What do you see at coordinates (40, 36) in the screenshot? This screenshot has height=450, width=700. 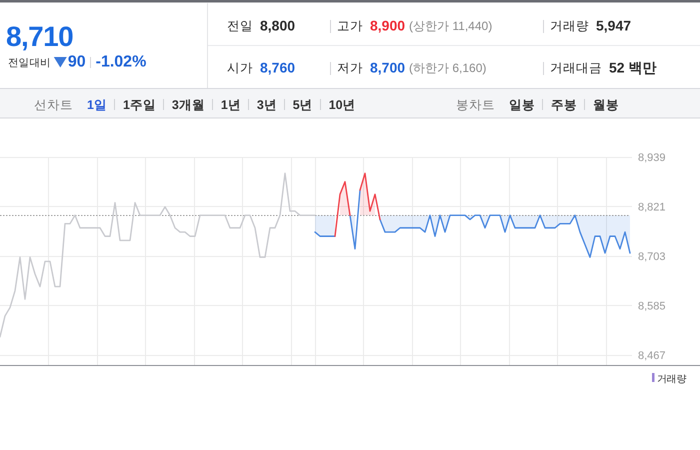 I see `text: 8,710` at bounding box center [40, 36].